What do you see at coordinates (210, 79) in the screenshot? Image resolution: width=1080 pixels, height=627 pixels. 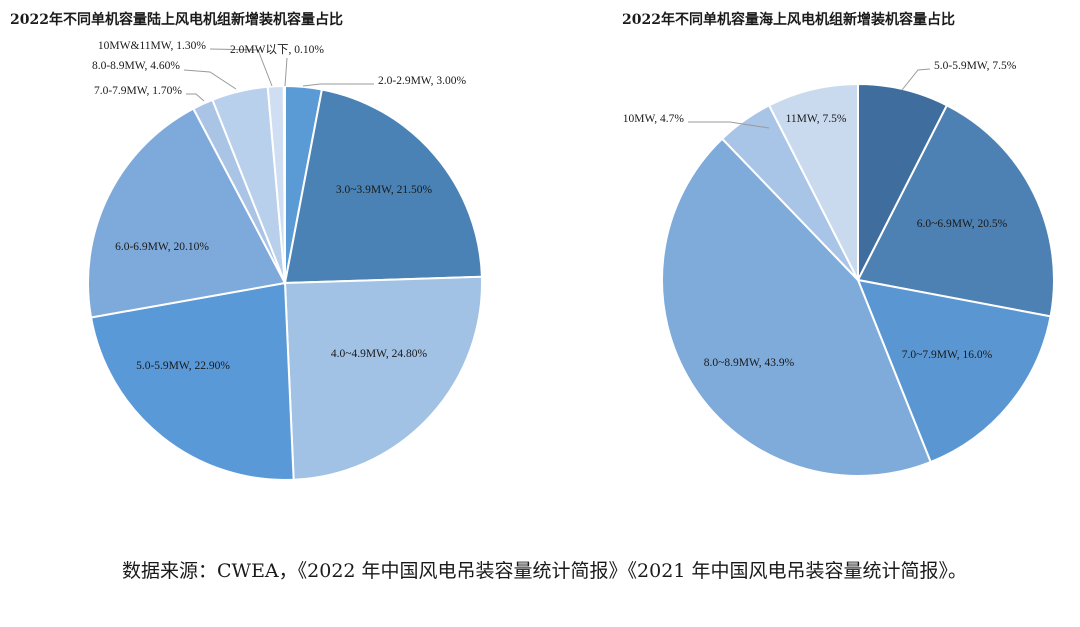 I see `leader-line-8-0-8-9mw` at bounding box center [210, 79].